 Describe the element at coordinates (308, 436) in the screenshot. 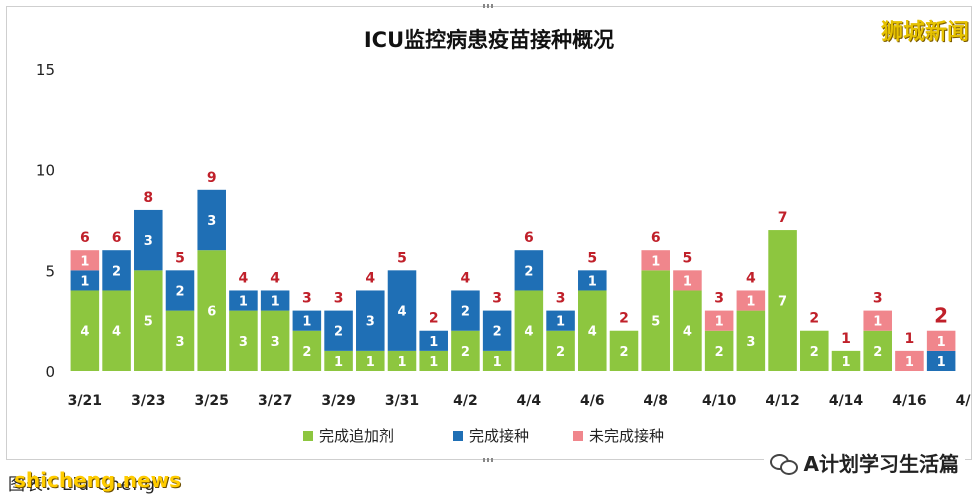

I see `legend-swatch` at that location.